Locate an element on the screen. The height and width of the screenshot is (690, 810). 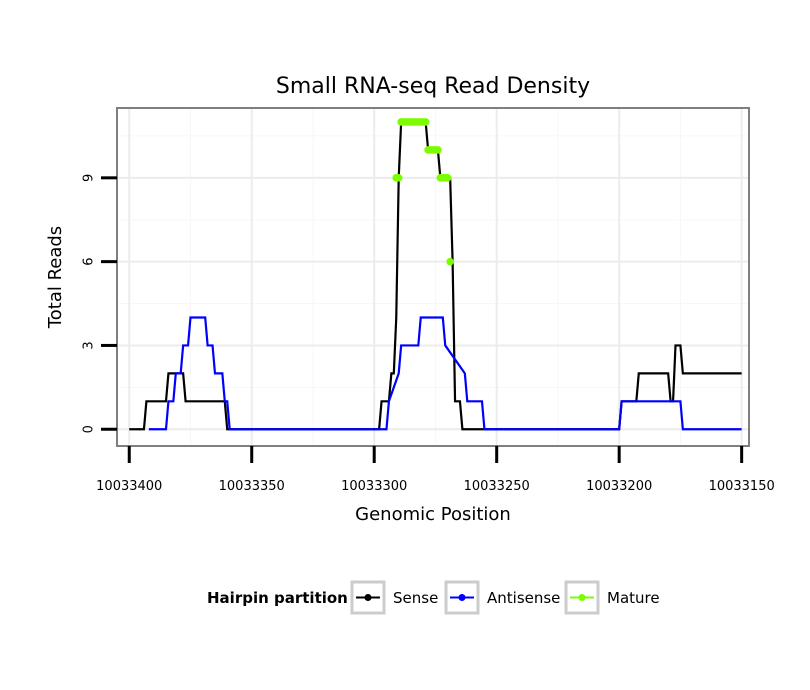
legend-entry-antisense: Antisense is located at coordinates (502, 597).